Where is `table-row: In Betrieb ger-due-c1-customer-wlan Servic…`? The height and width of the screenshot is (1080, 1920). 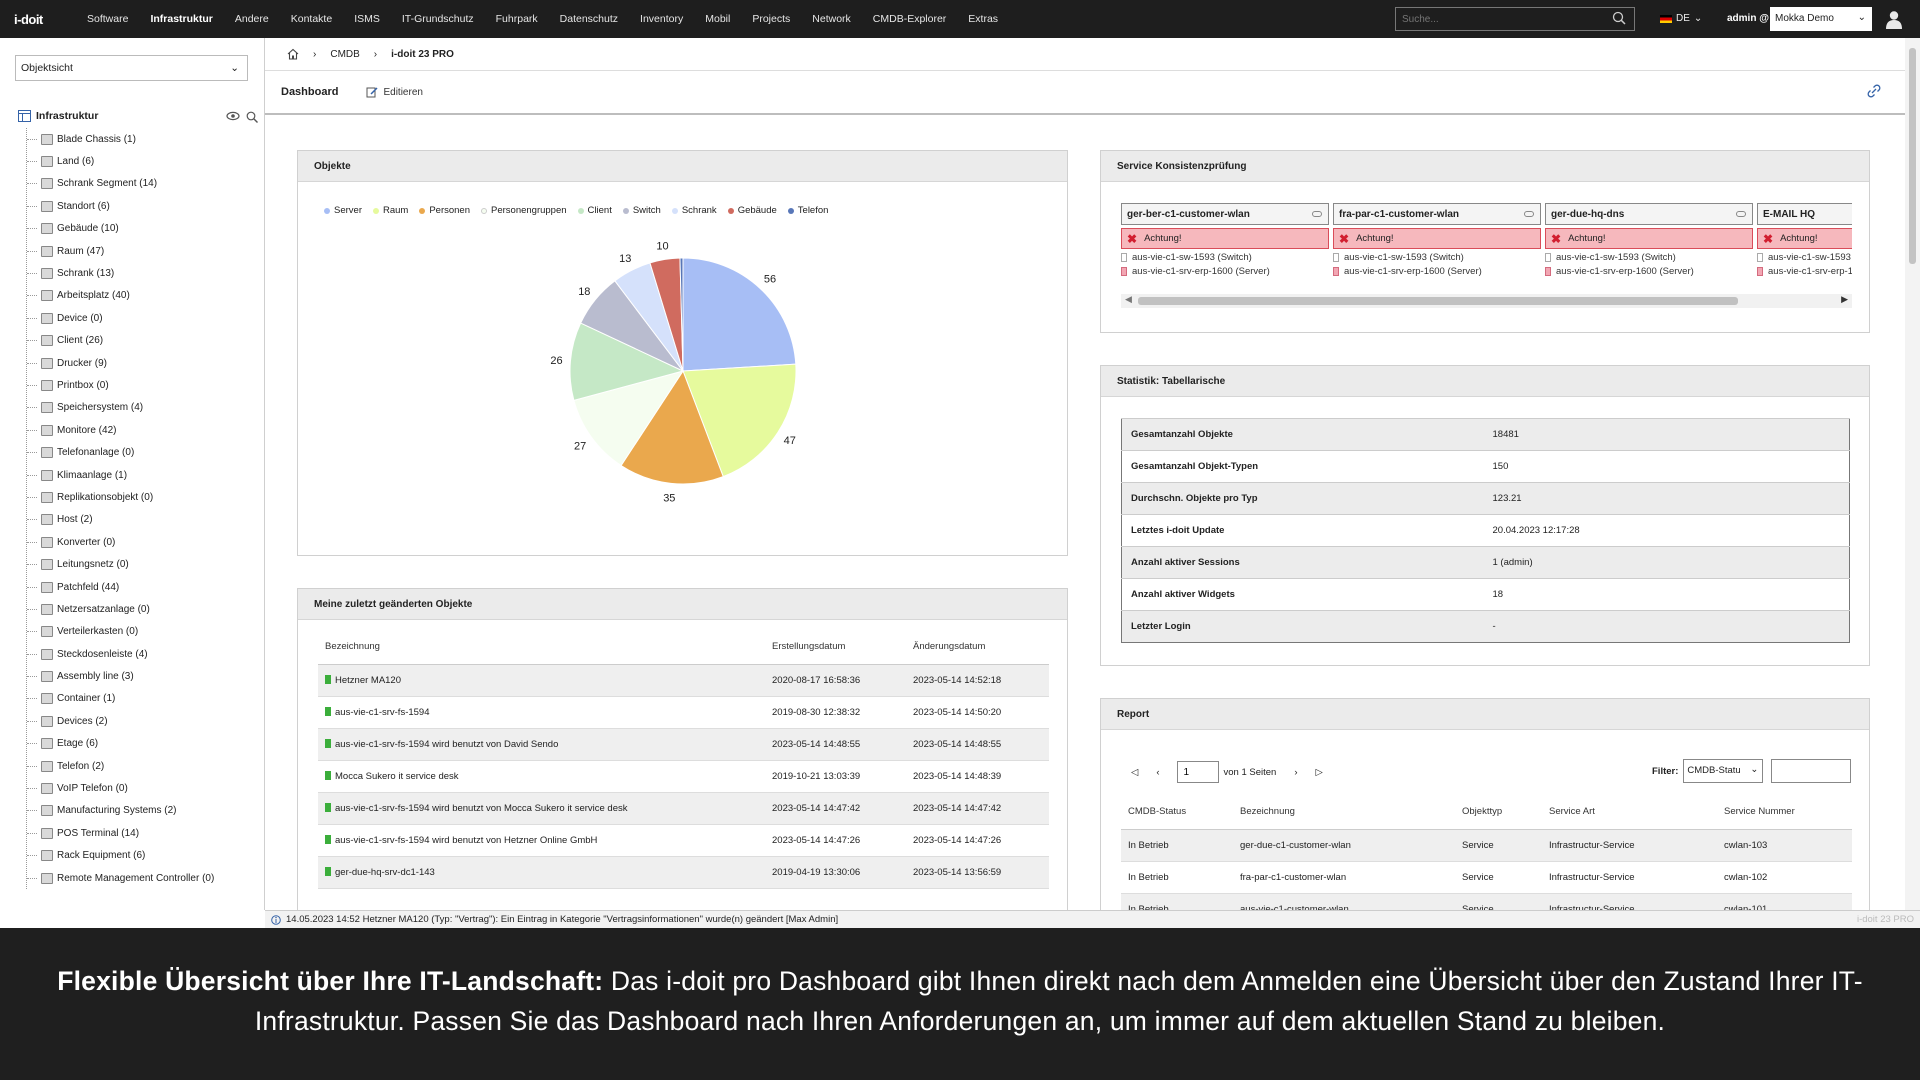 table-row: In Betrieb ger-due-c1-customer-wlan Servic… is located at coordinates (1486, 845).